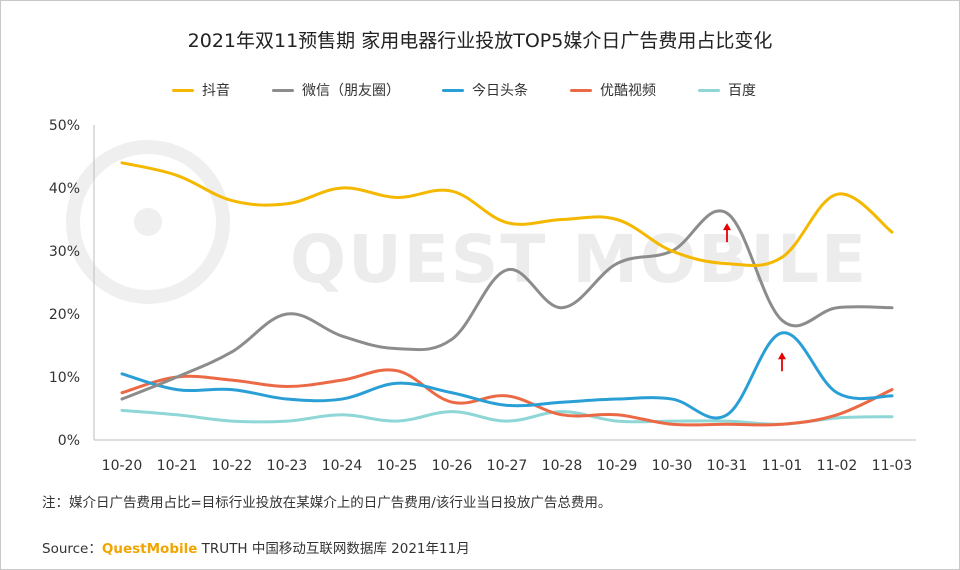 The width and height of the screenshot is (960, 570). I want to click on legend-item: 微信（朋友圈）, so click(336, 90).